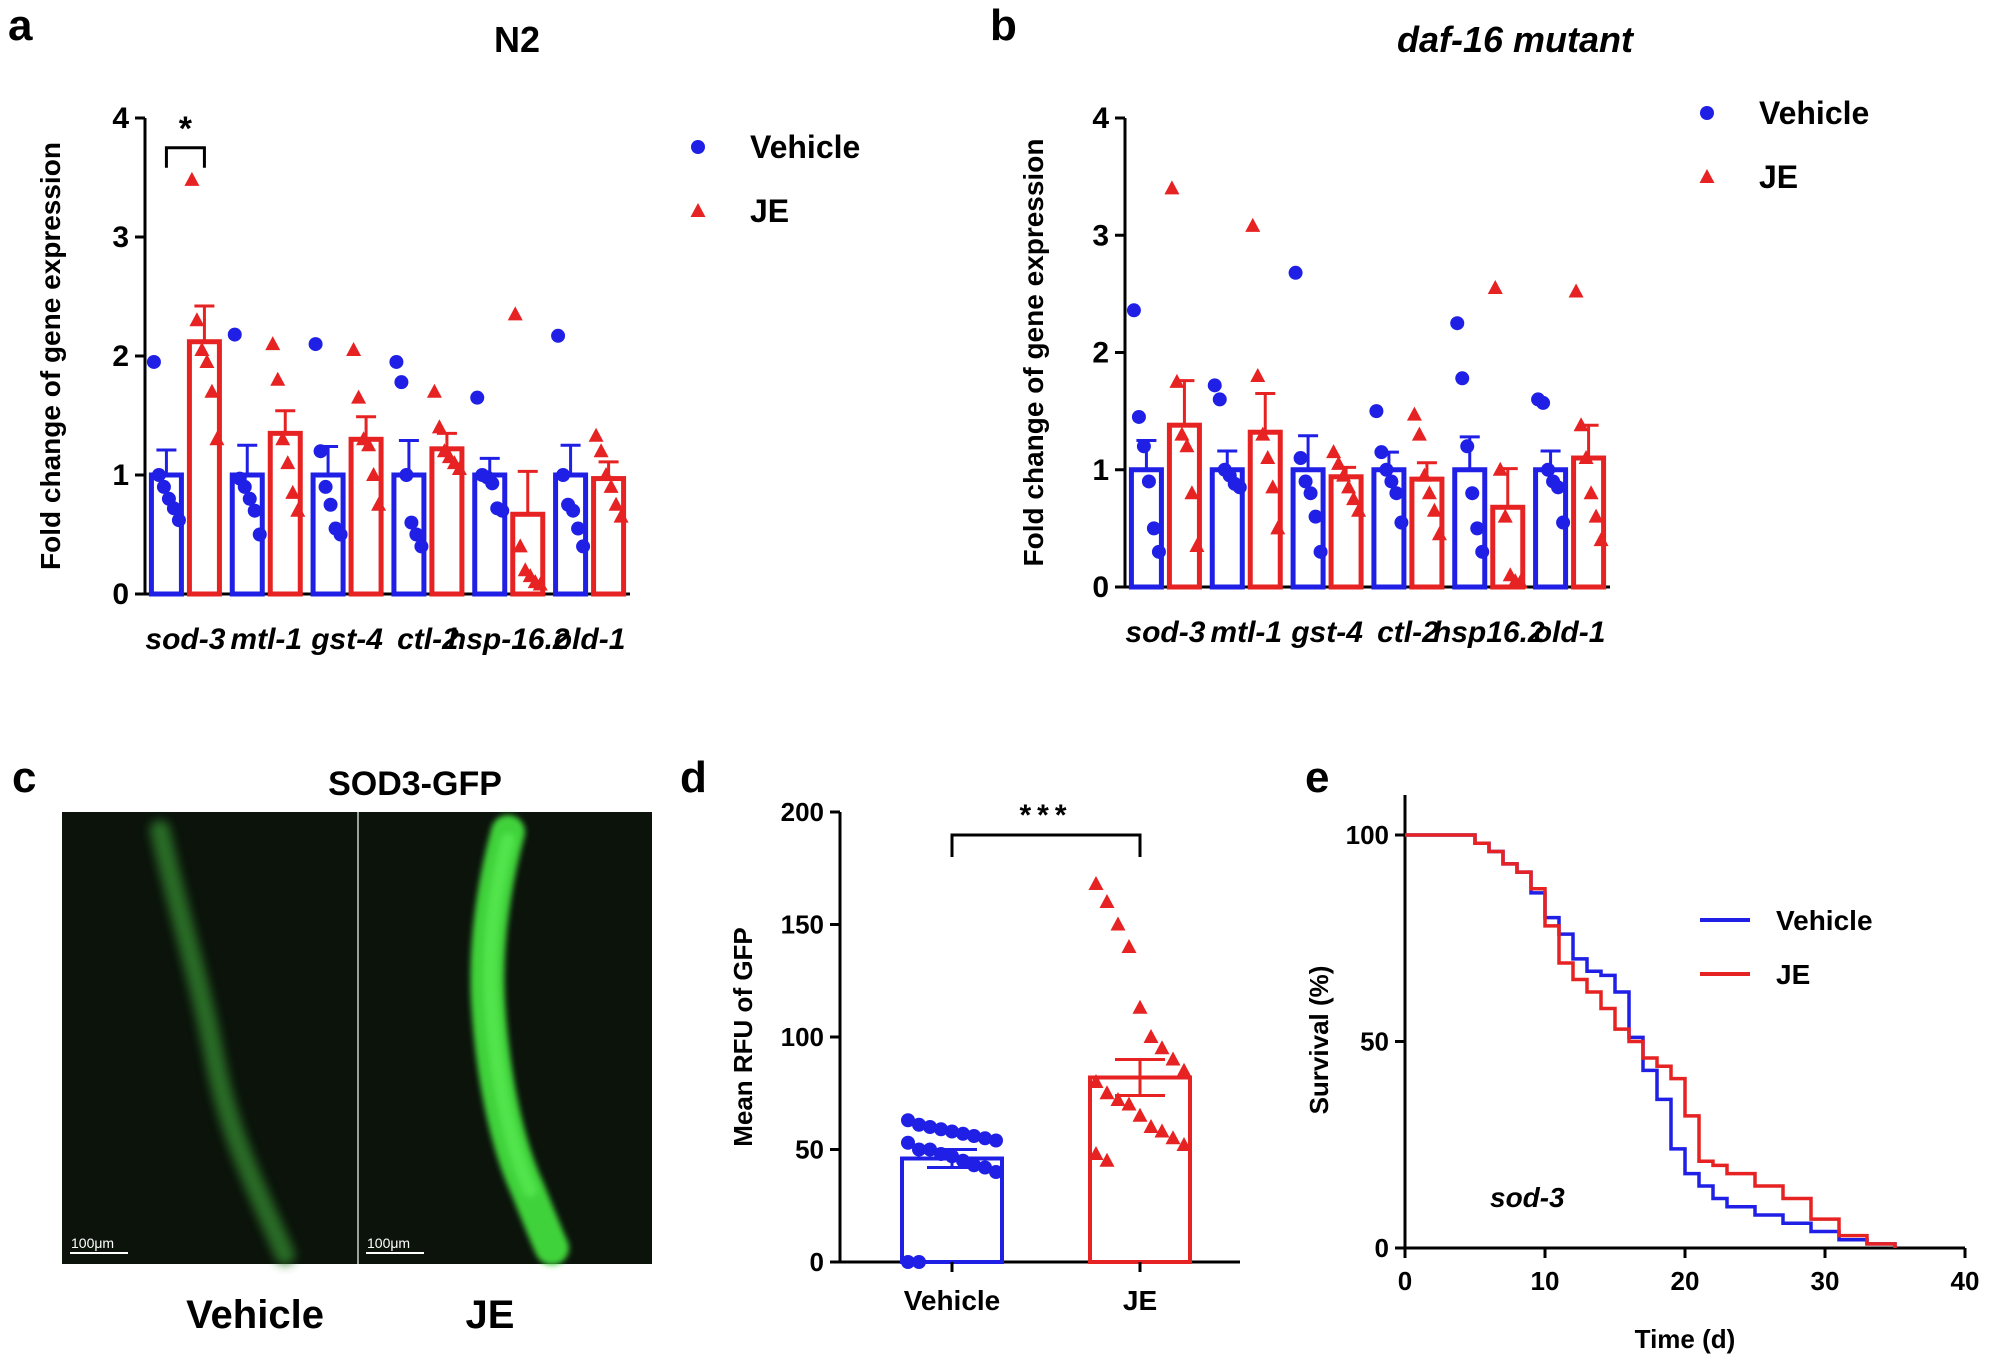  Describe the element at coordinates (120, 356) in the screenshot. I see `y-tick-label: 2` at that location.